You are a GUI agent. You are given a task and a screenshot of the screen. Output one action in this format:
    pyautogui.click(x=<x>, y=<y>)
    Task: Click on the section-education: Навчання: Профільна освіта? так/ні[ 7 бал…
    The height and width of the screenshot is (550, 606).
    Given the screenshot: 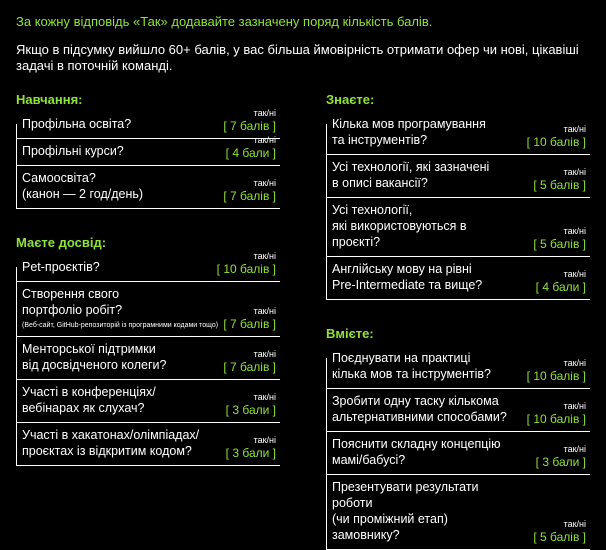 What is the action you would take?
    pyautogui.click(x=148, y=150)
    